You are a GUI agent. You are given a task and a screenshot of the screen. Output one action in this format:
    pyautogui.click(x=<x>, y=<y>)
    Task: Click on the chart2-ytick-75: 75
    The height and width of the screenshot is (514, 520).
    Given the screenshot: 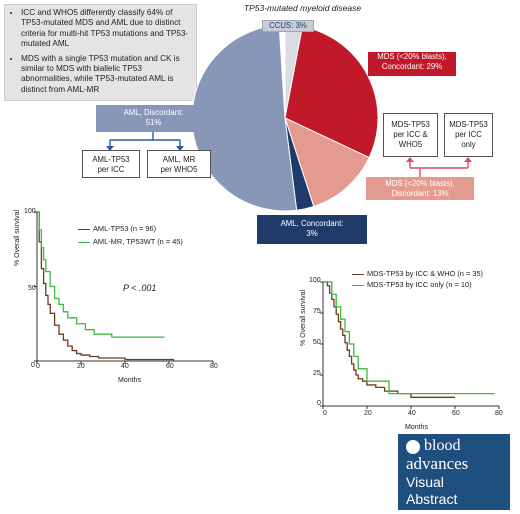 What is the action you would take?
    pyautogui.click(x=317, y=311)
    